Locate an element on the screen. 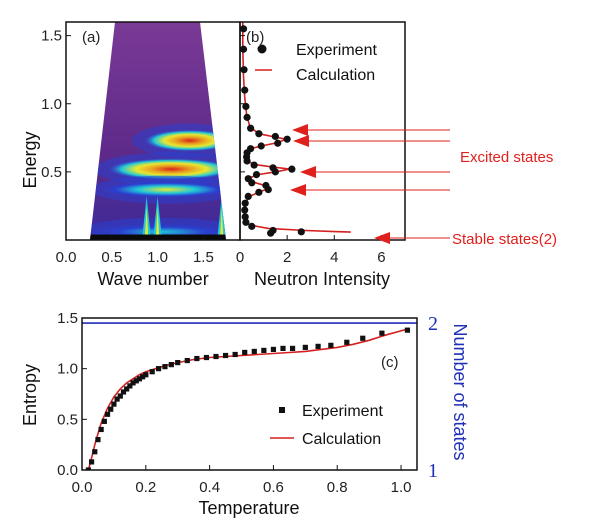 The image size is (600, 532). heatmap is located at coordinates (153, 131).